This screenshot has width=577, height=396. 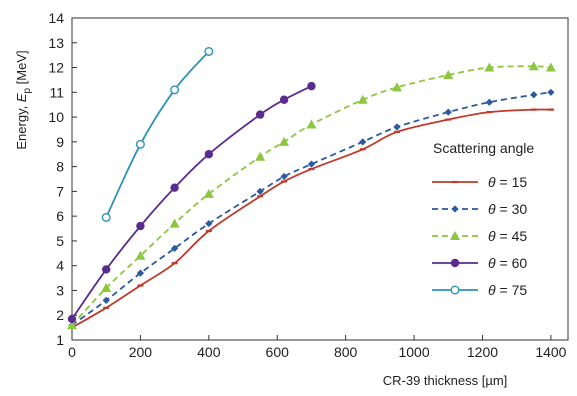 I want to click on y-axis-label-var: E, so click(x=21, y=97).